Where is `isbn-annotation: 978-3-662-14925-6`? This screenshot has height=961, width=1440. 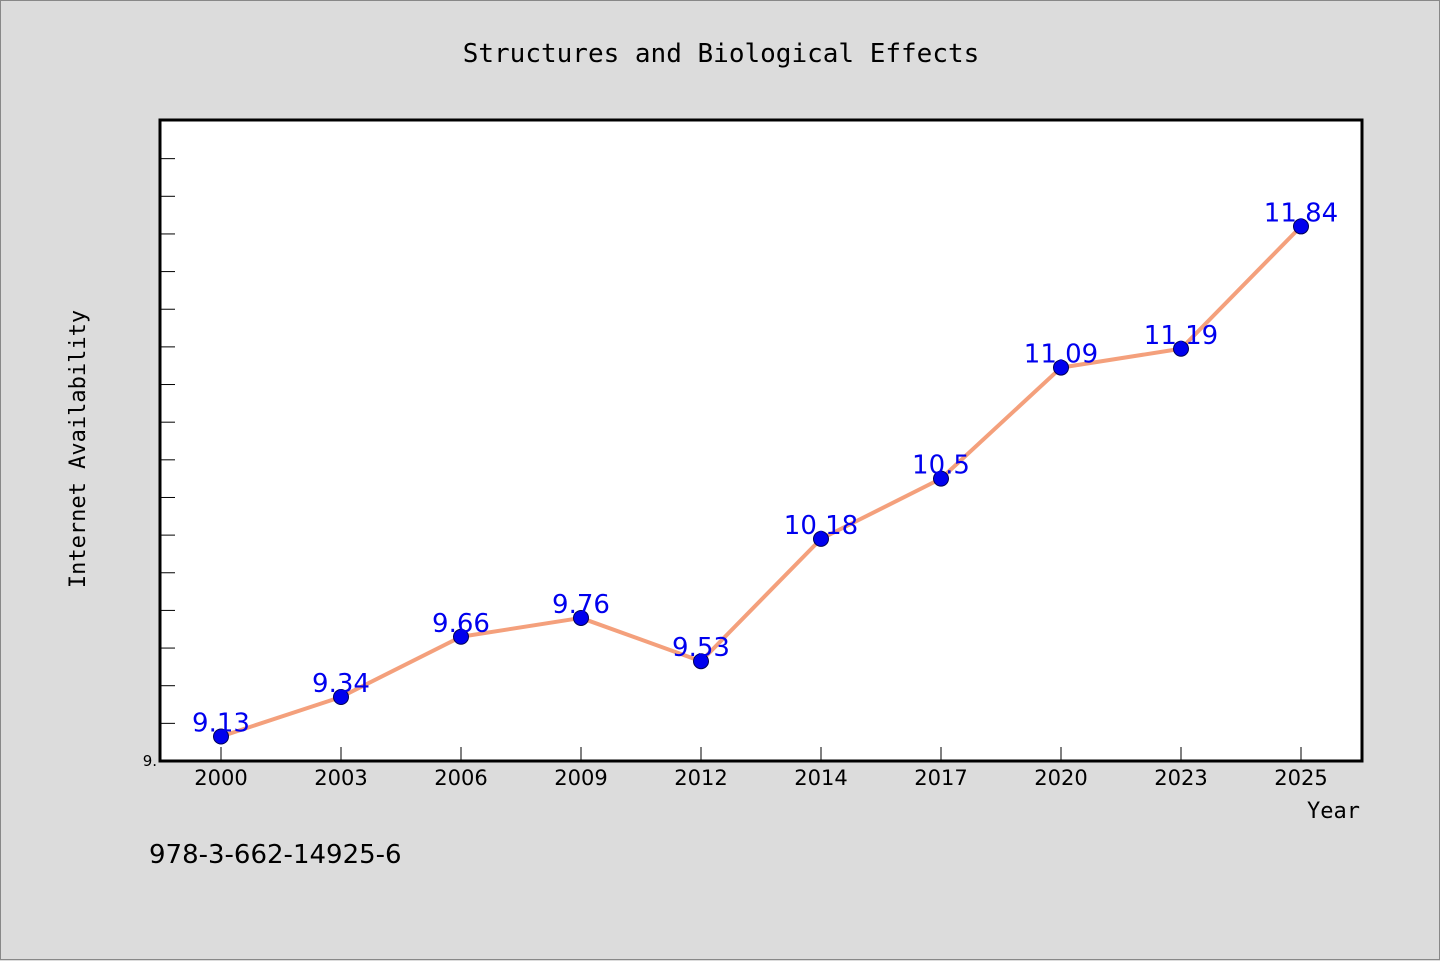 isbn-annotation: 978-3-662-14925-6 is located at coordinates (275, 855).